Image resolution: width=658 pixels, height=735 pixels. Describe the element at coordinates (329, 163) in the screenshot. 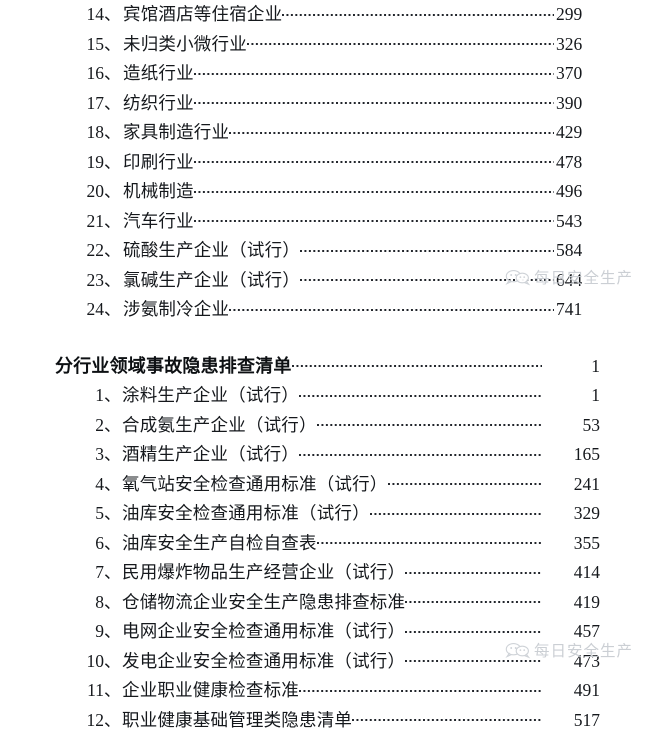

I see `toc-entry: 19、印刷行业 478` at that location.